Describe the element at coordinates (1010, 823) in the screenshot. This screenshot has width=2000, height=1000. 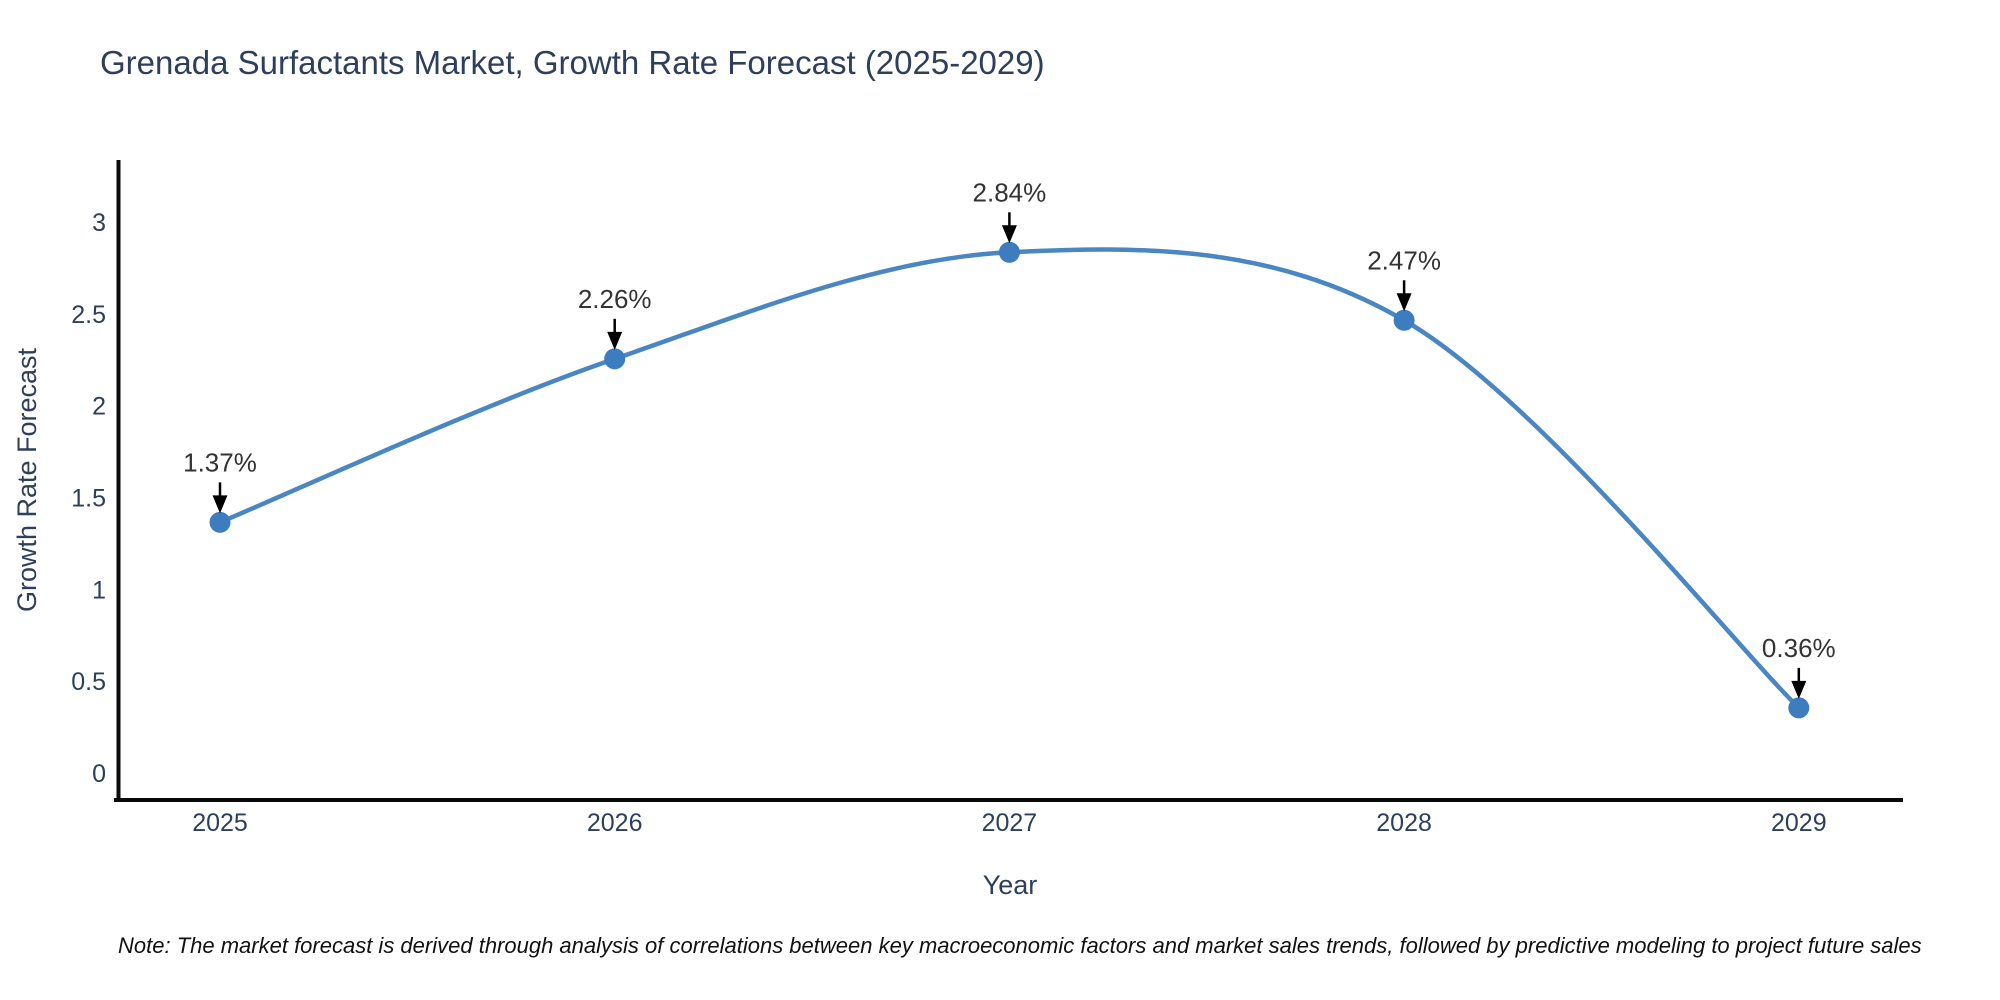
I see `x-tick-label: 2027` at that location.